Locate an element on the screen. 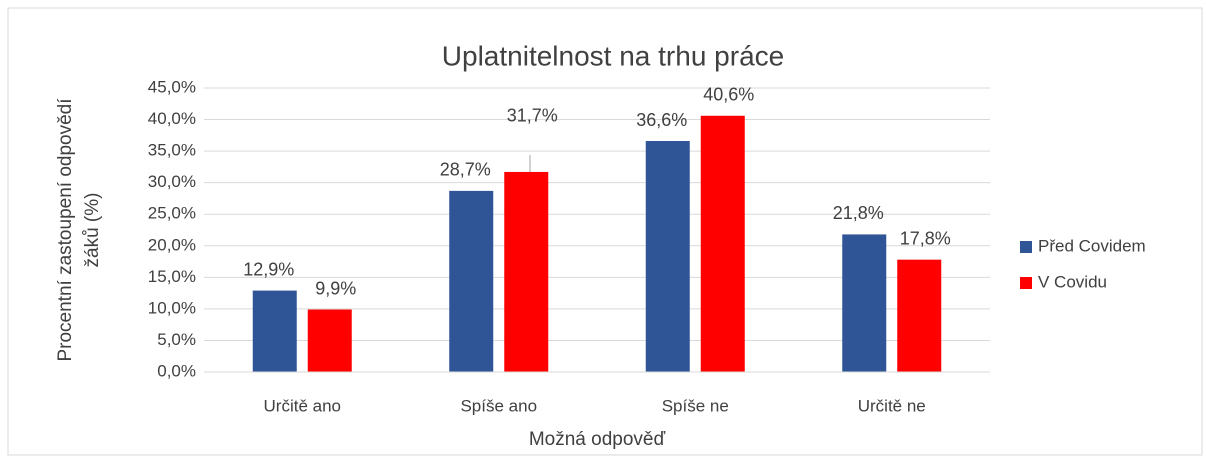  y-tick-label: 25,0% is located at coordinates (172, 213).